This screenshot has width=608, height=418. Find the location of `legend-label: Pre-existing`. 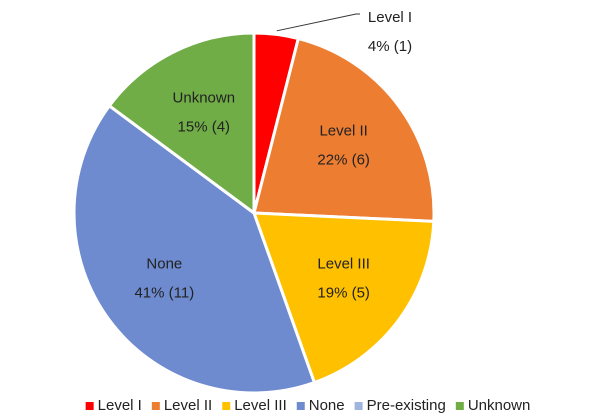

legend-label: Pre-existing is located at coordinates (406, 405).